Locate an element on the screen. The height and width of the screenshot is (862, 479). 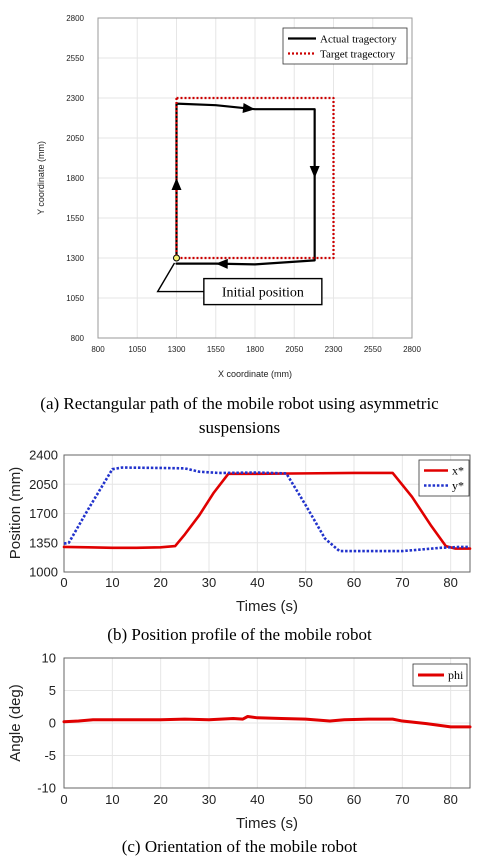
chart-a-legend: Actual tragectory Target tragectory is located at coordinates (345, 46).